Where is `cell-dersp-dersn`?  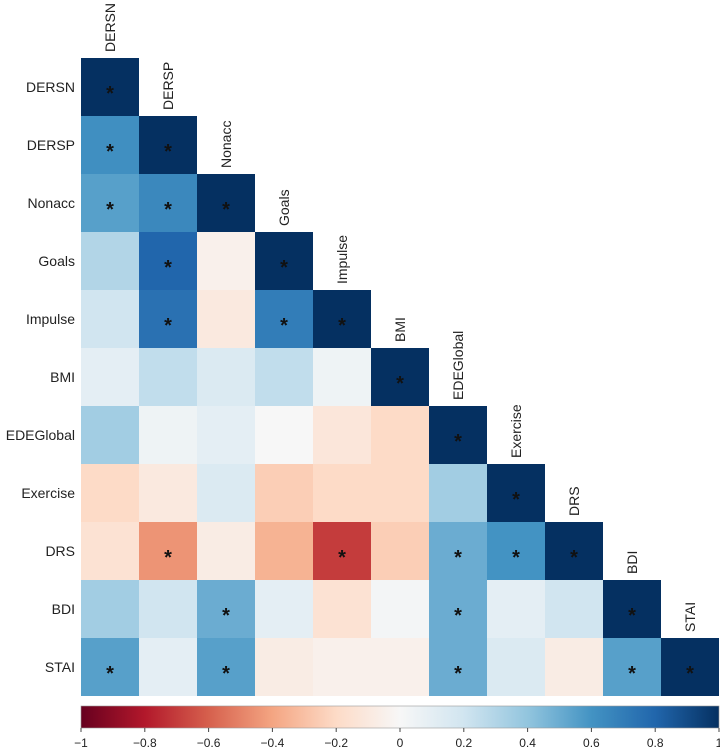 cell-dersp-dersn is located at coordinates (110, 145).